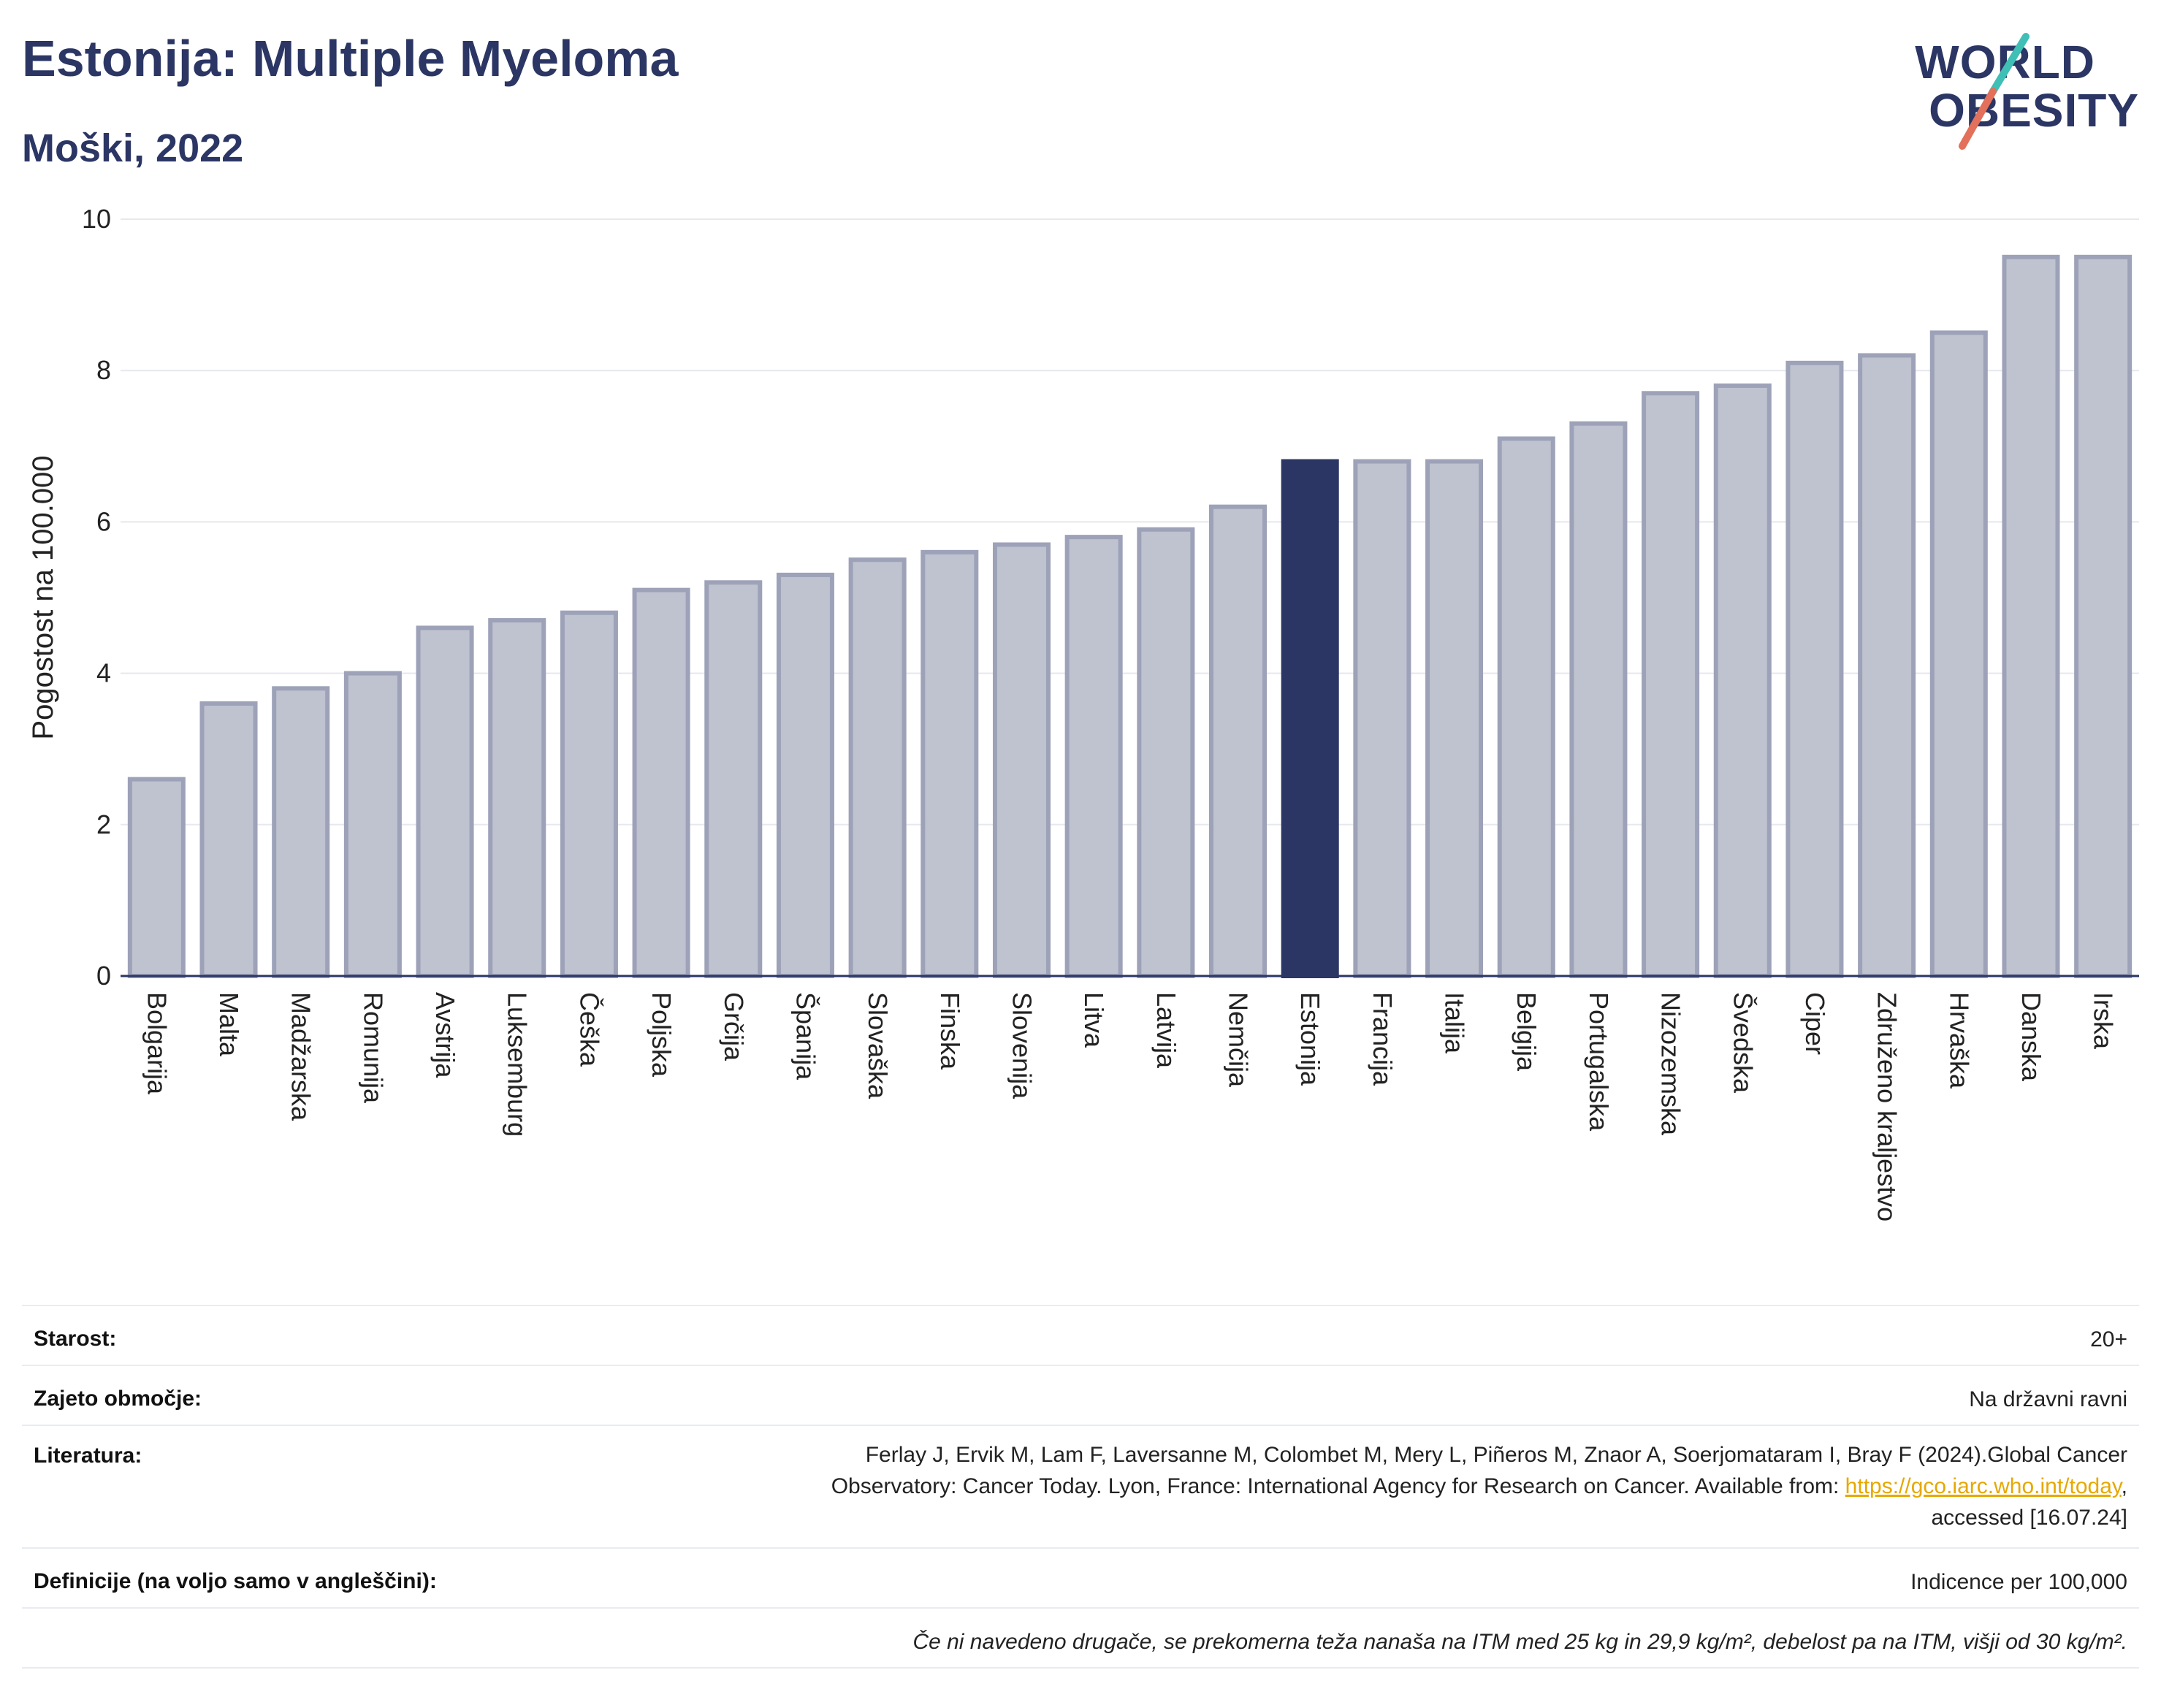 This screenshot has width=2161, height=1708. I want to click on y-tick-label: 0, so click(103, 976).